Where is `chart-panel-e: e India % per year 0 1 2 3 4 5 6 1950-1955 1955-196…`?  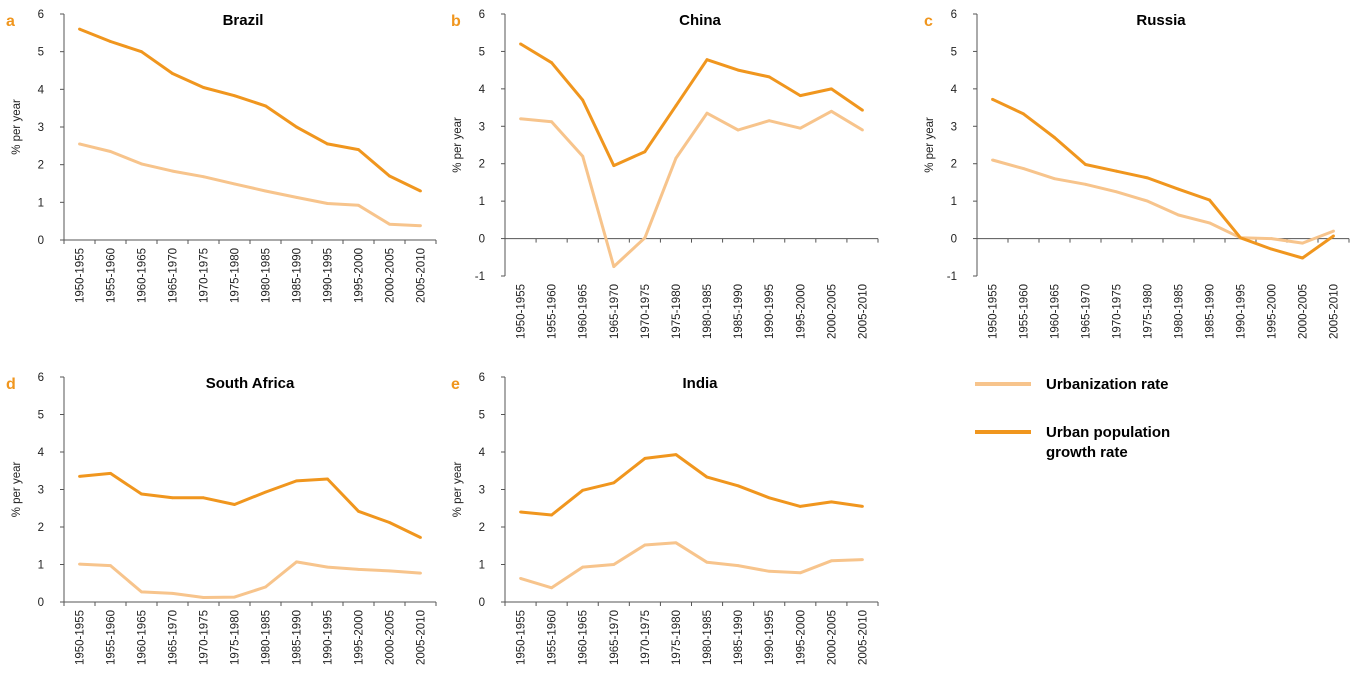 chart-panel-e: e India % per year 0 1 2 3 4 5 6 1950-1955 1955-196… is located at coordinates (665, 518).